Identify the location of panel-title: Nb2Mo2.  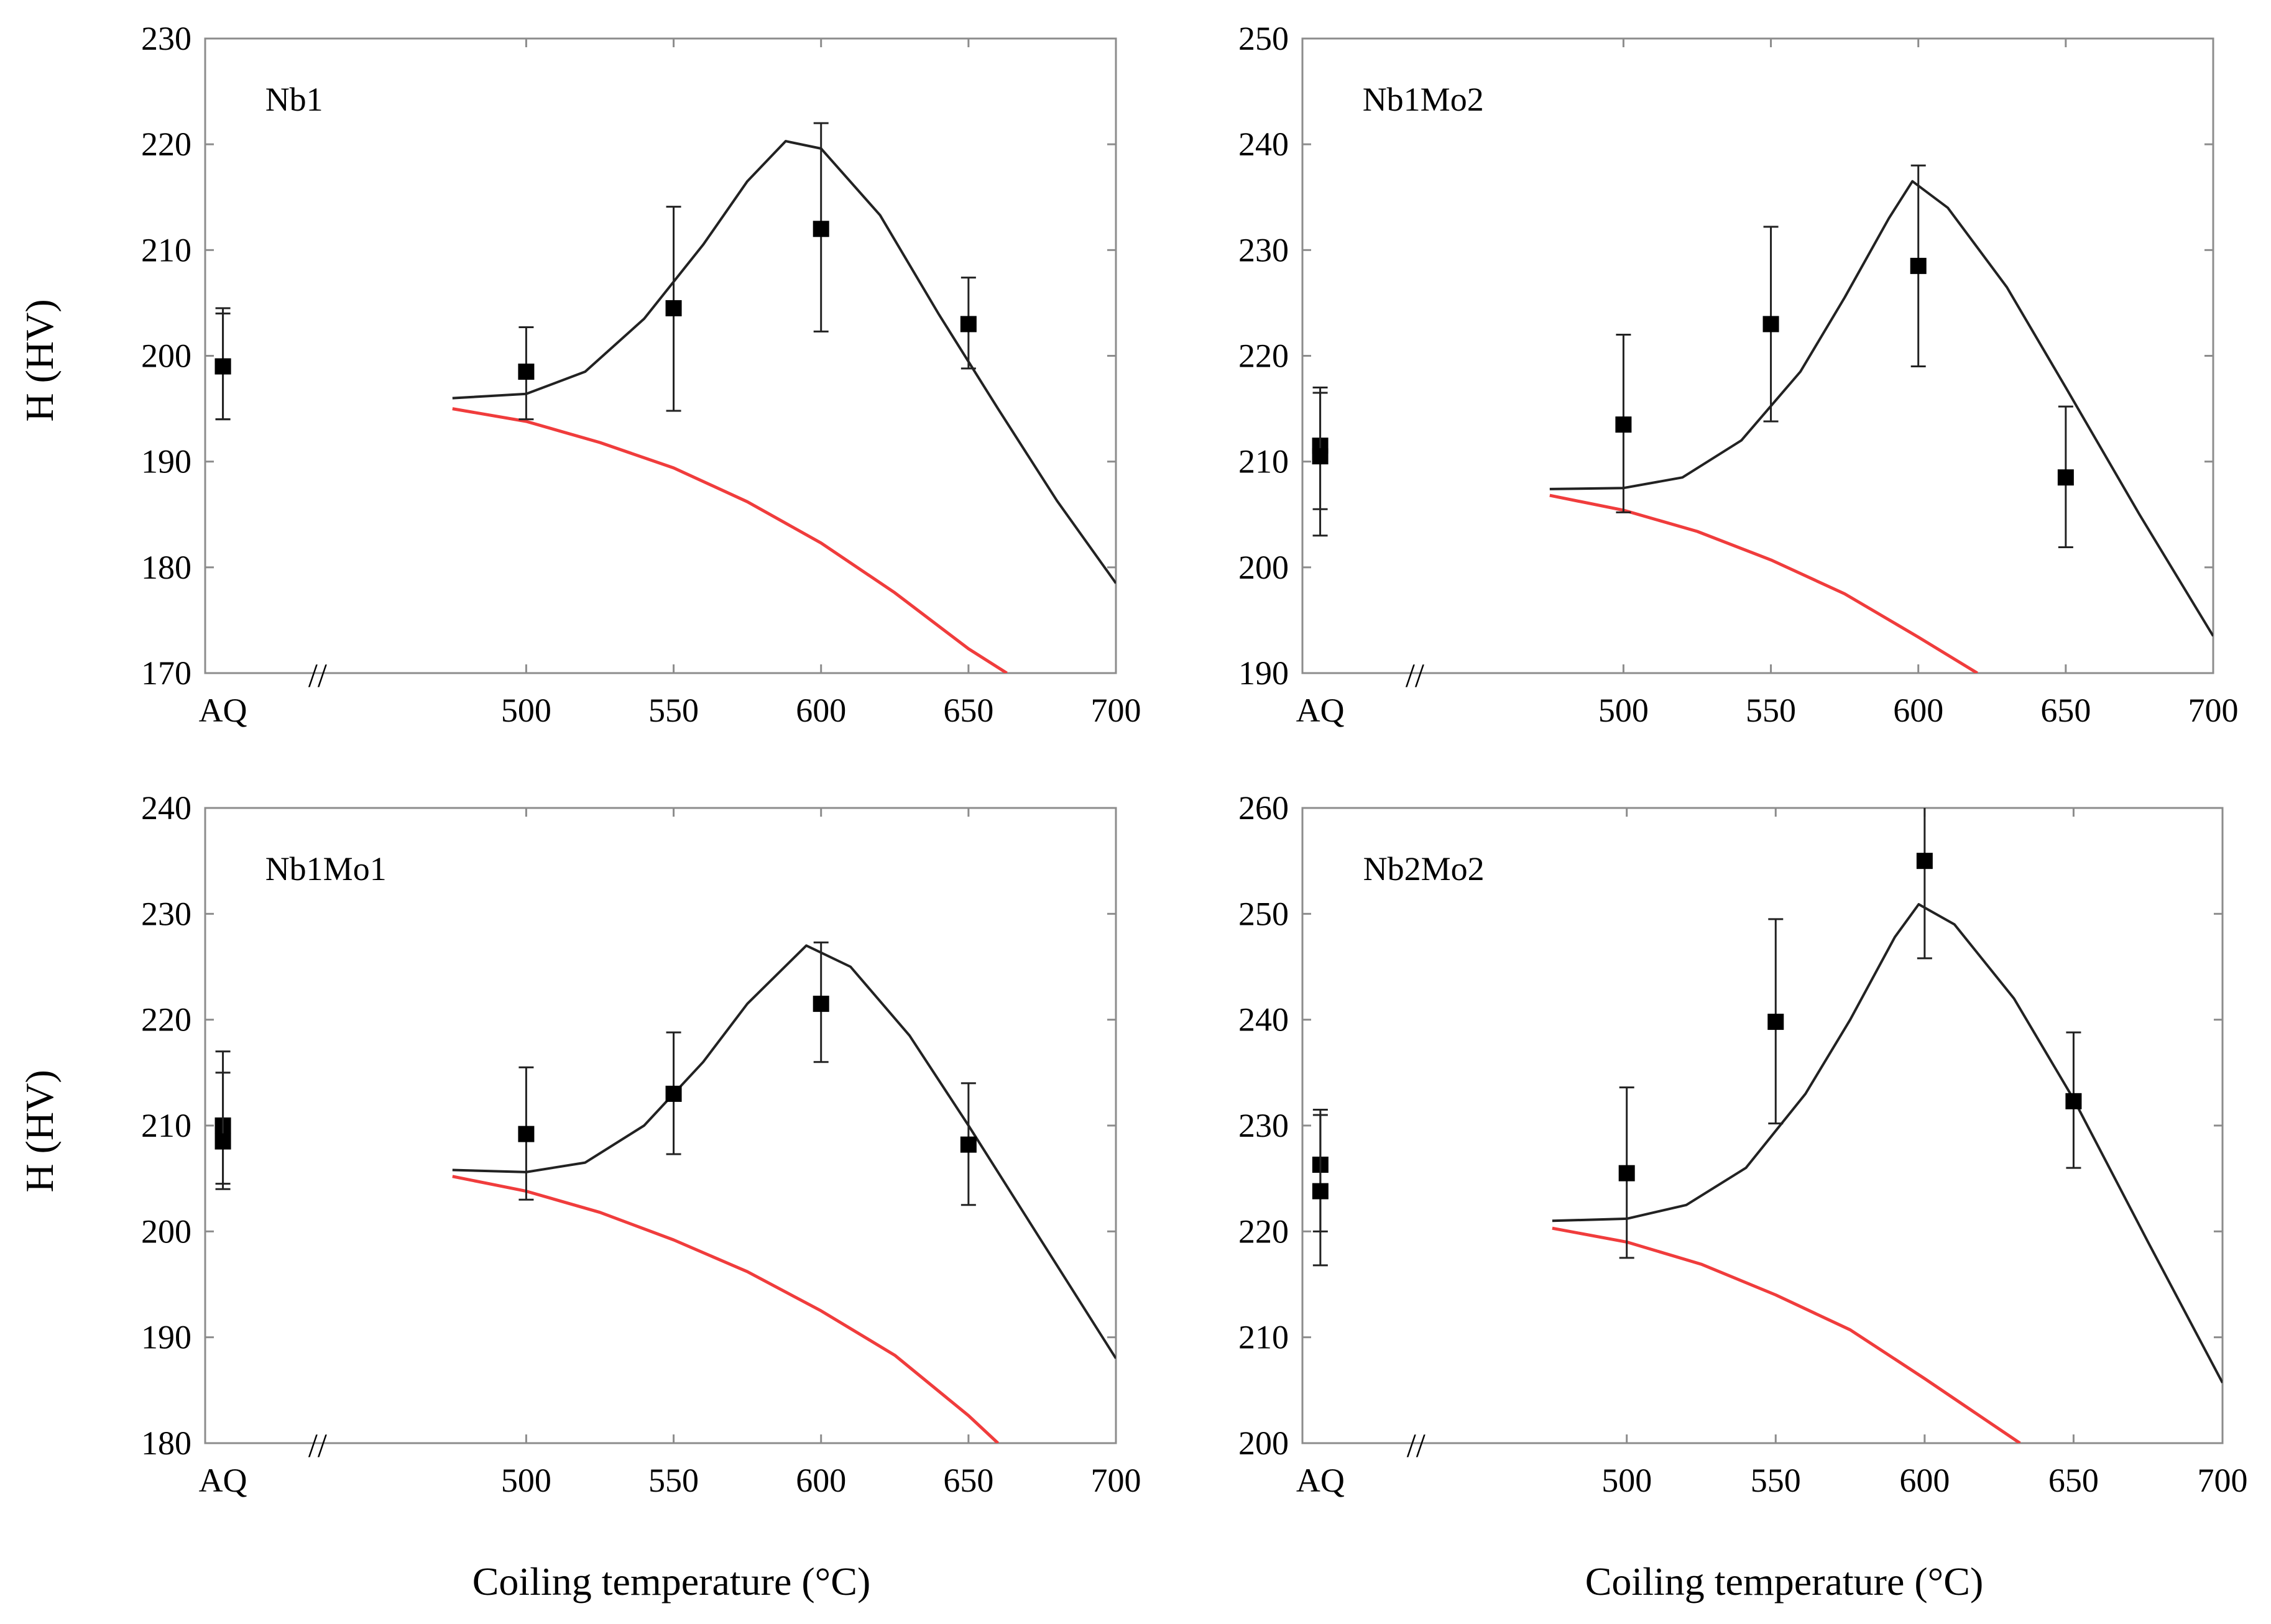
(1424, 869).